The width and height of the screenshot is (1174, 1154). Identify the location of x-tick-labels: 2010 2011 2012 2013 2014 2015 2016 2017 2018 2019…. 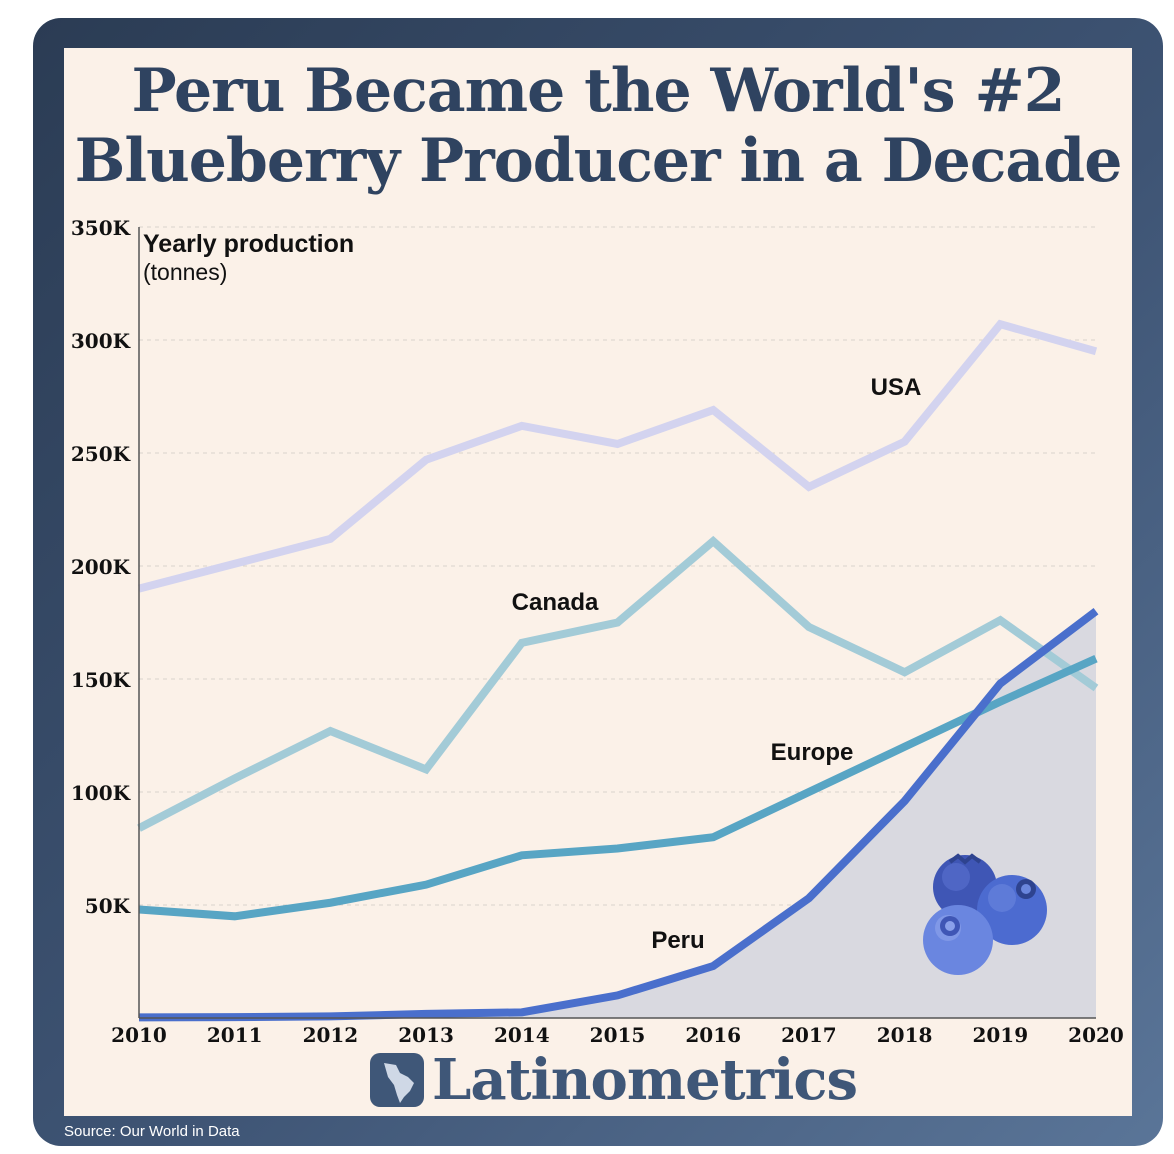
(617, 1035).